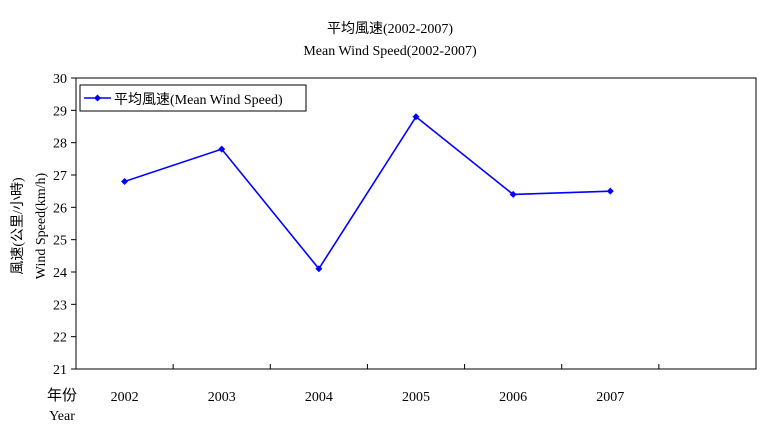  Describe the element at coordinates (60, 241) in the screenshot. I see `y-tick-label: 25` at that location.